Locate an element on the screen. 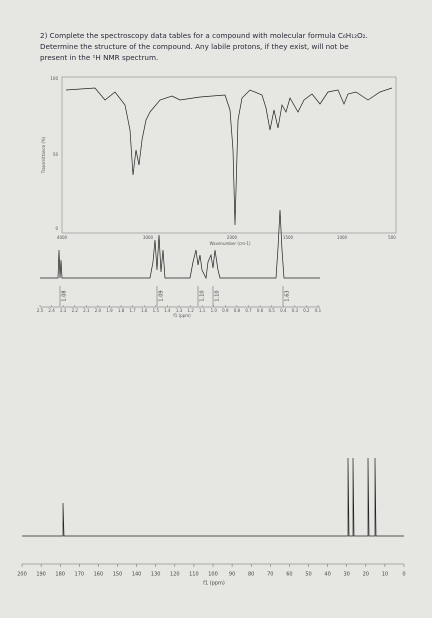  c-nmr-x-tick: 100 is located at coordinates (213, 575).